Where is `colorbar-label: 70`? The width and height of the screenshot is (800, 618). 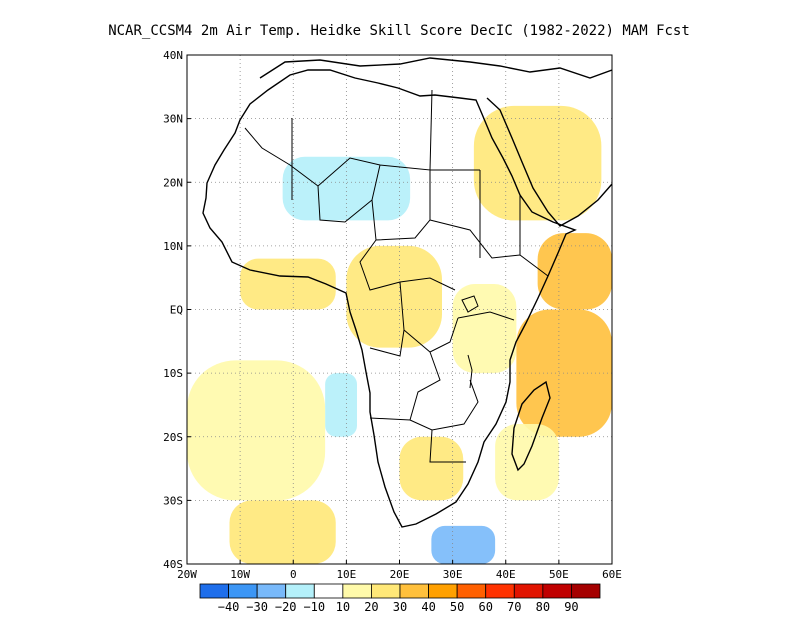
colorbar-label: 70 is located at coordinates (514, 607).